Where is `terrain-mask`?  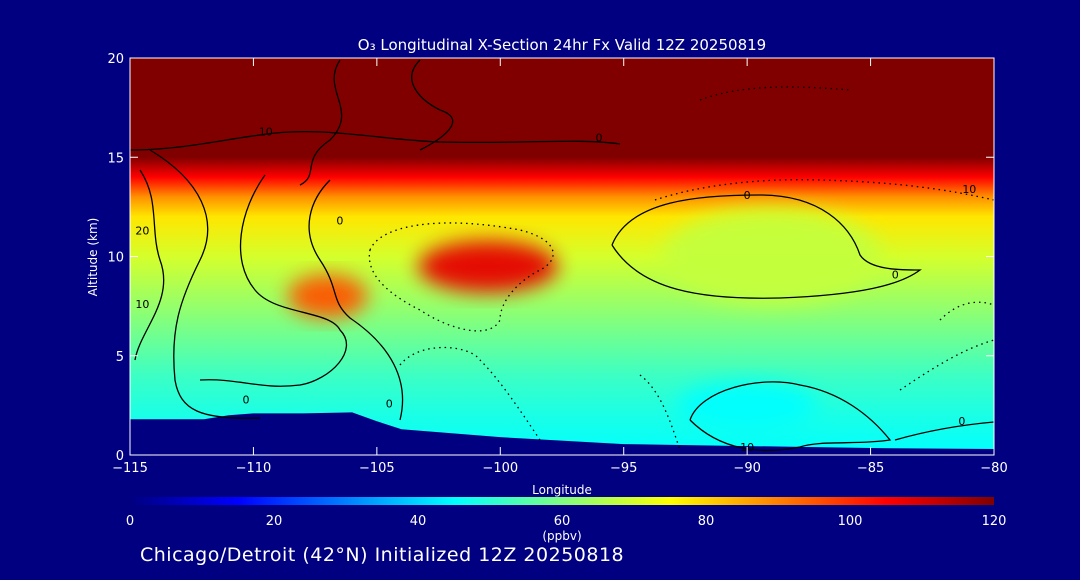 terrain-mask is located at coordinates (562, 433).